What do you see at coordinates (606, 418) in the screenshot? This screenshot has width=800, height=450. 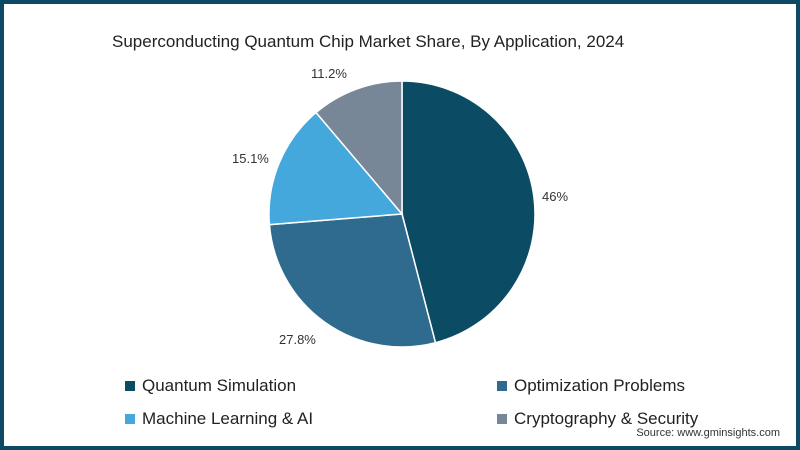 I see `legend-label: Cryptography & Security` at bounding box center [606, 418].